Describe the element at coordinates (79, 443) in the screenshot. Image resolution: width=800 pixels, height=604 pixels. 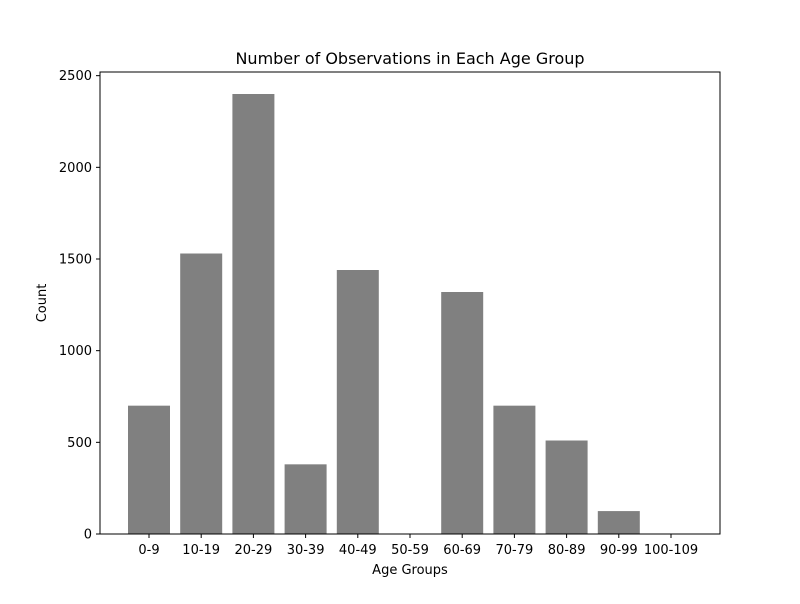
I see `y-tick-label: 500` at that location.